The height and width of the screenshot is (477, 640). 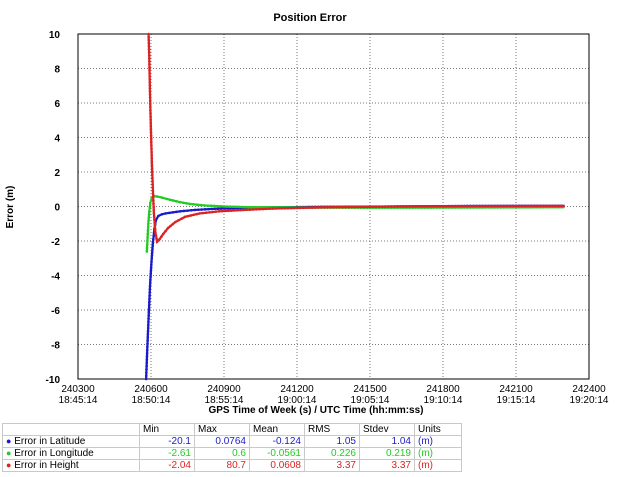 I want to click on stats-cell-min: -2.04, so click(x=167, y=465).